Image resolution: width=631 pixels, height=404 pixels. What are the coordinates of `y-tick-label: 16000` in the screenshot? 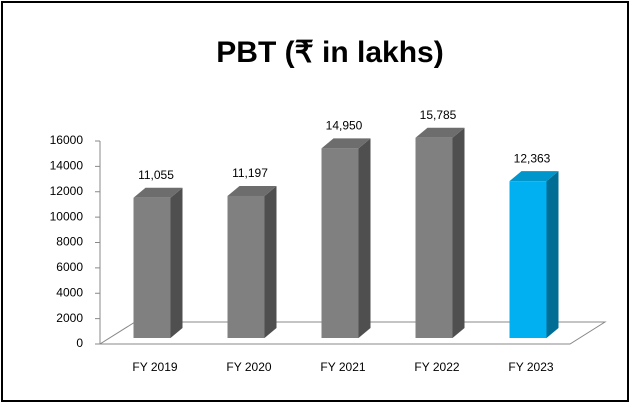 It's located at (67, 140).